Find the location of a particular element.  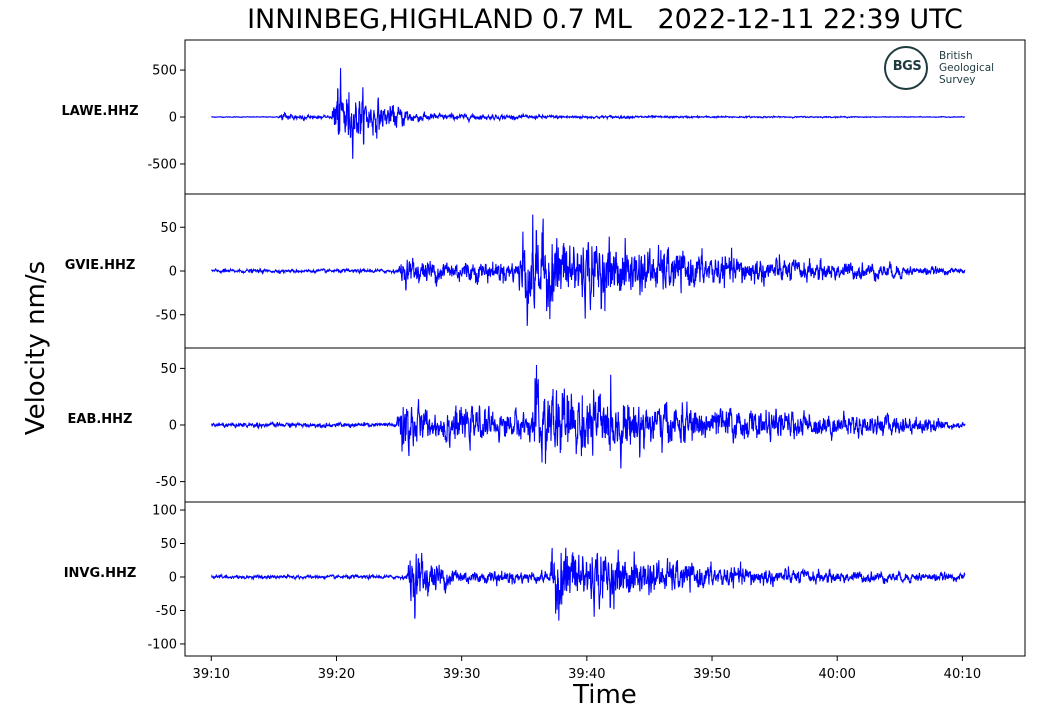

x-tick-label: 39:40 is located at coordinates (586, 674).